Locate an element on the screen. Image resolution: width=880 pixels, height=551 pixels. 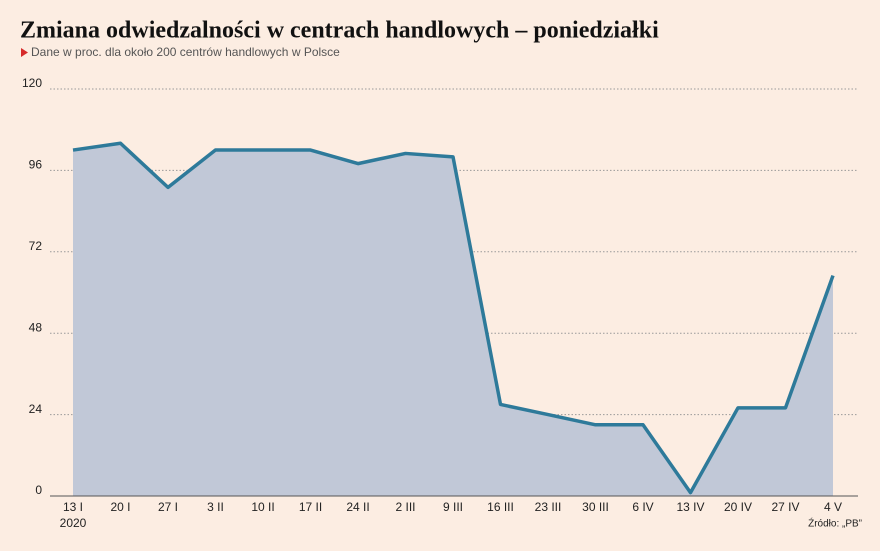
x-tick-label: 30 III is located at coordinates (595, 507).